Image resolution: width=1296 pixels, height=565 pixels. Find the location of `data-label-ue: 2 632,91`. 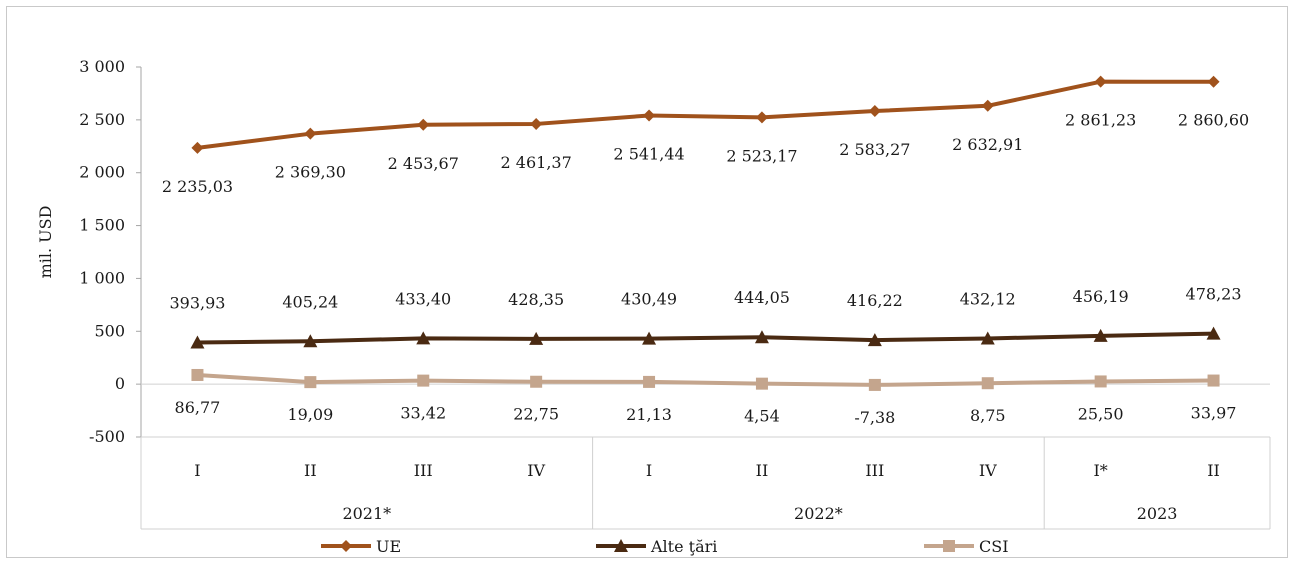

data-label-ue: 2 632,91 is located at coordinates (987, 144).